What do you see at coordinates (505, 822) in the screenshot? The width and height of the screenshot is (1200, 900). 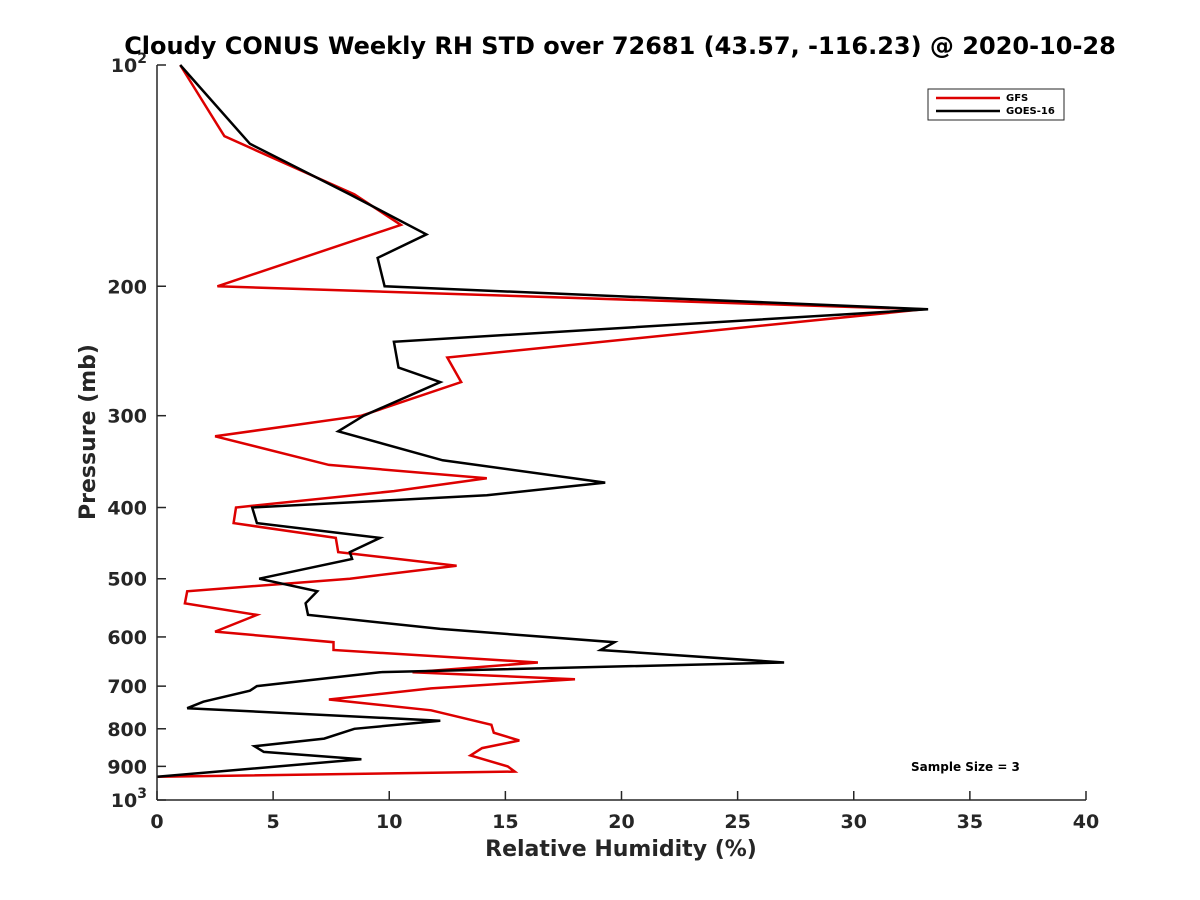 I see `x-tick-label-15: 15` at bounding box center [505, 822].